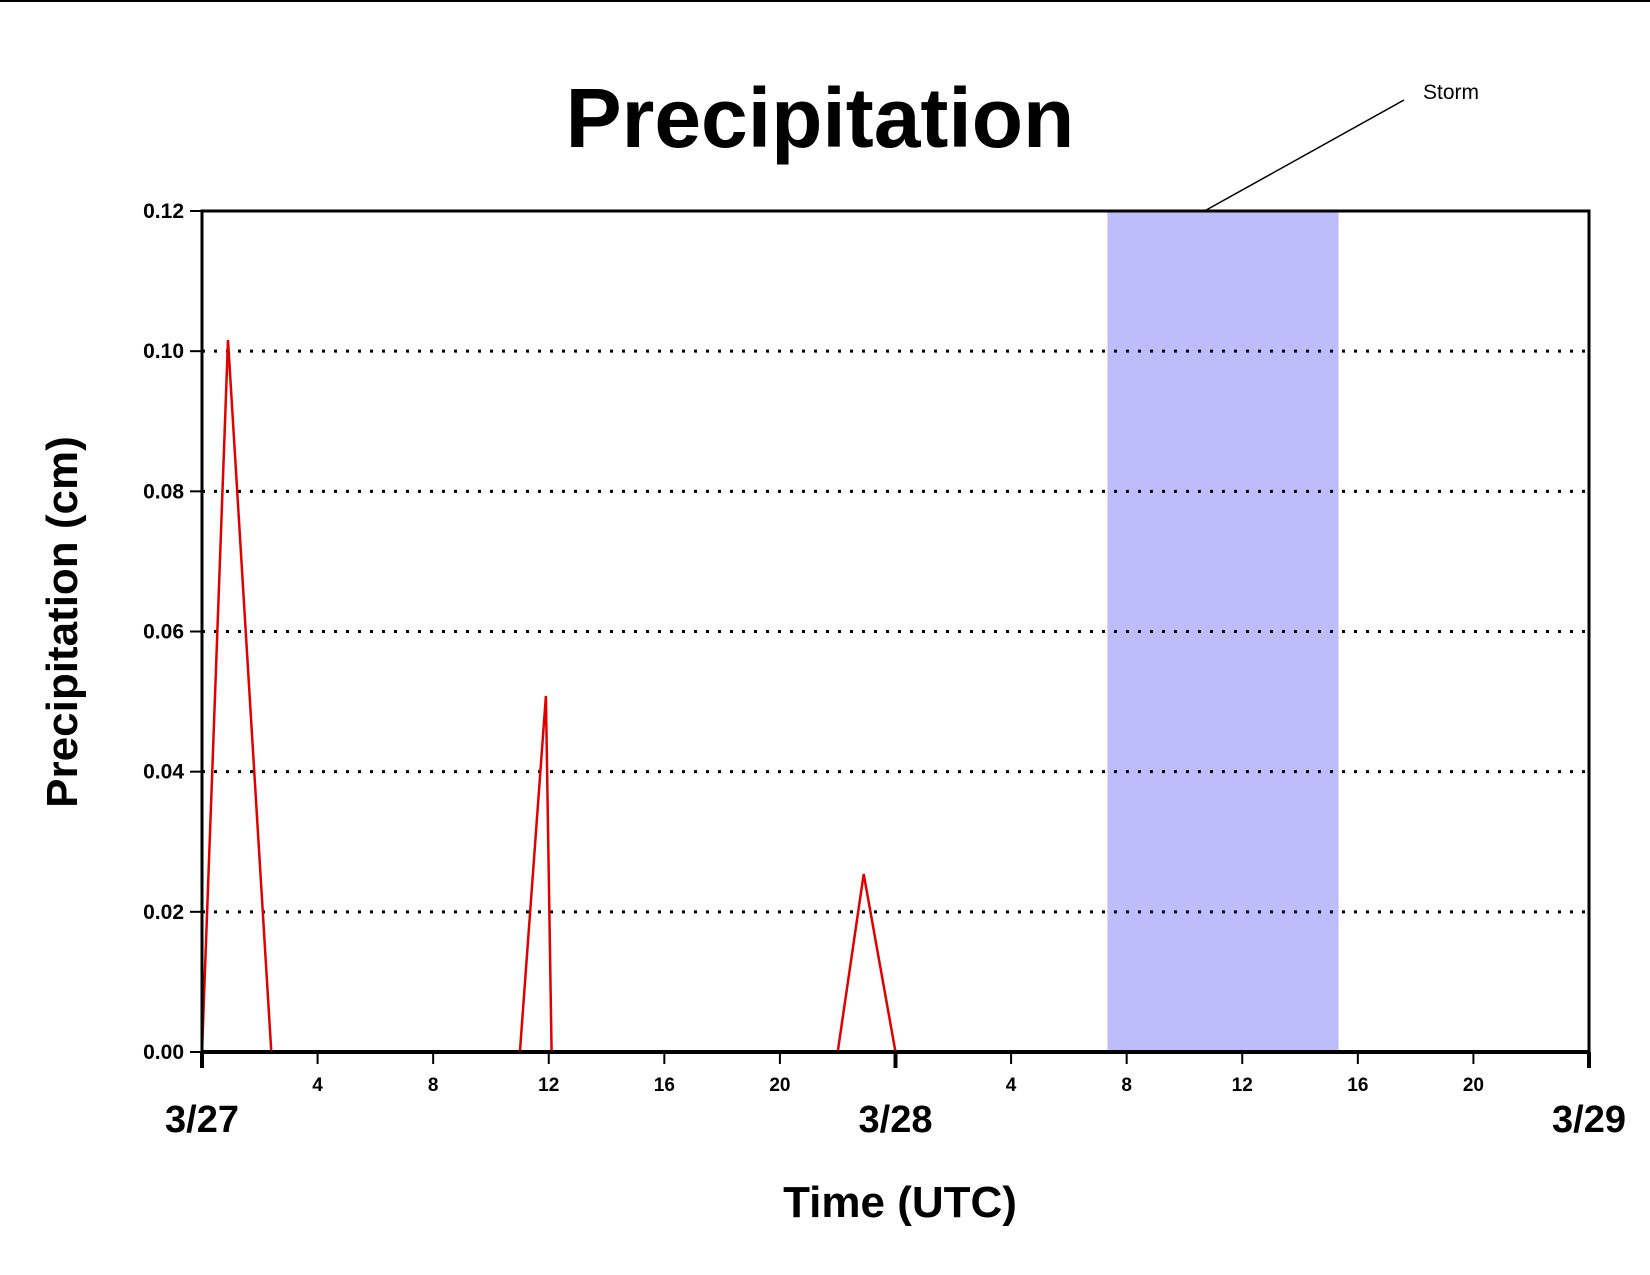 The height and width of the screenshot is (1275, 1650). I want to click on storm-annotation-leader-line, so click(1304, 155).